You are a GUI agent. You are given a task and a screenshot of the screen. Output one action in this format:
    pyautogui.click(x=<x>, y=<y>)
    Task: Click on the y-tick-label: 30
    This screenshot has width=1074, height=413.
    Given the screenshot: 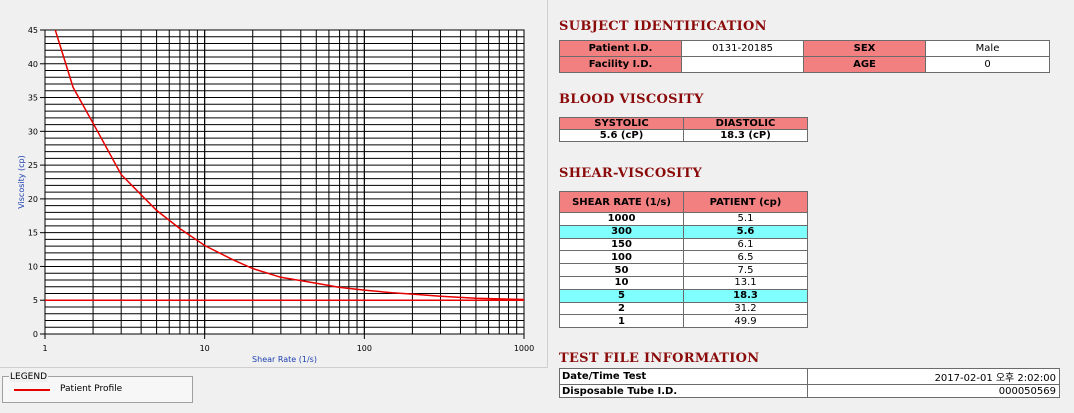 What is the action you would take?
    pyautogui.click(x=33, y=131)
    